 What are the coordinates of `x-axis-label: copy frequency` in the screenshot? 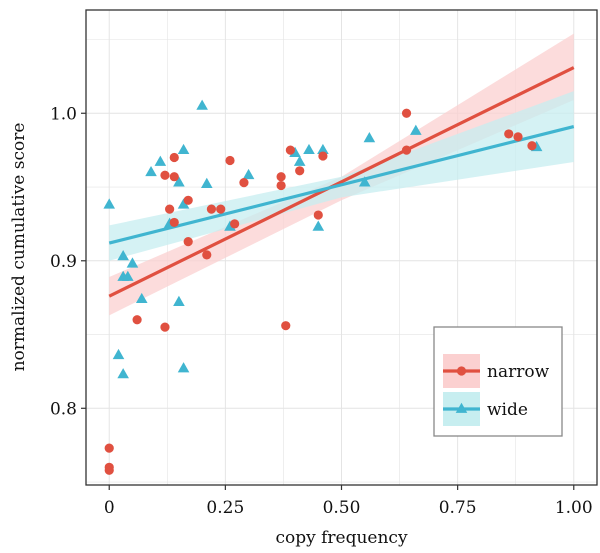 It's located at (341, 538).